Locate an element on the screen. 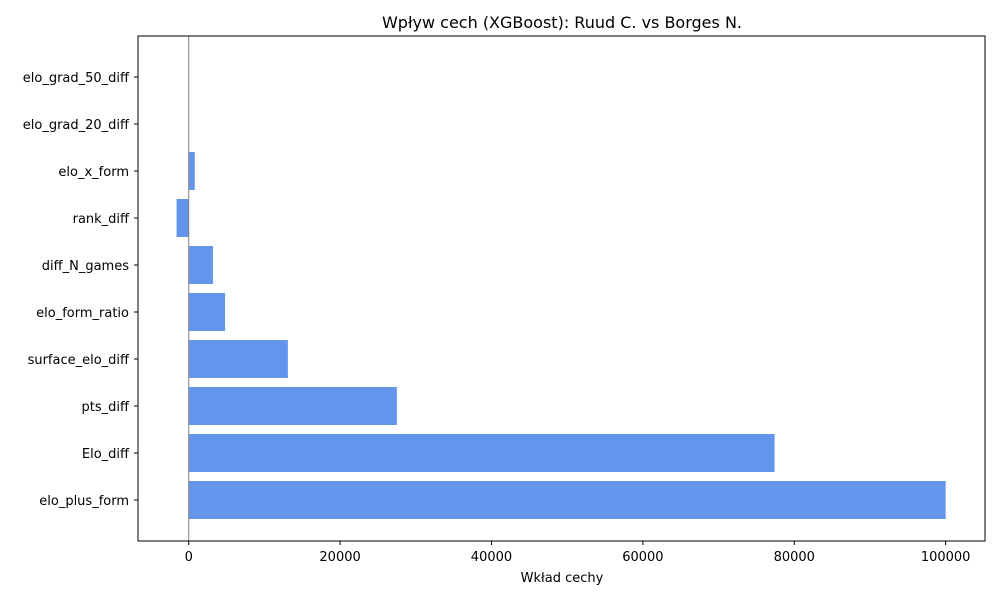 Image resolution: width=1000 pixels, height=600 pixels. x-tick-label: 20000 is located at coordinates (339, 557).